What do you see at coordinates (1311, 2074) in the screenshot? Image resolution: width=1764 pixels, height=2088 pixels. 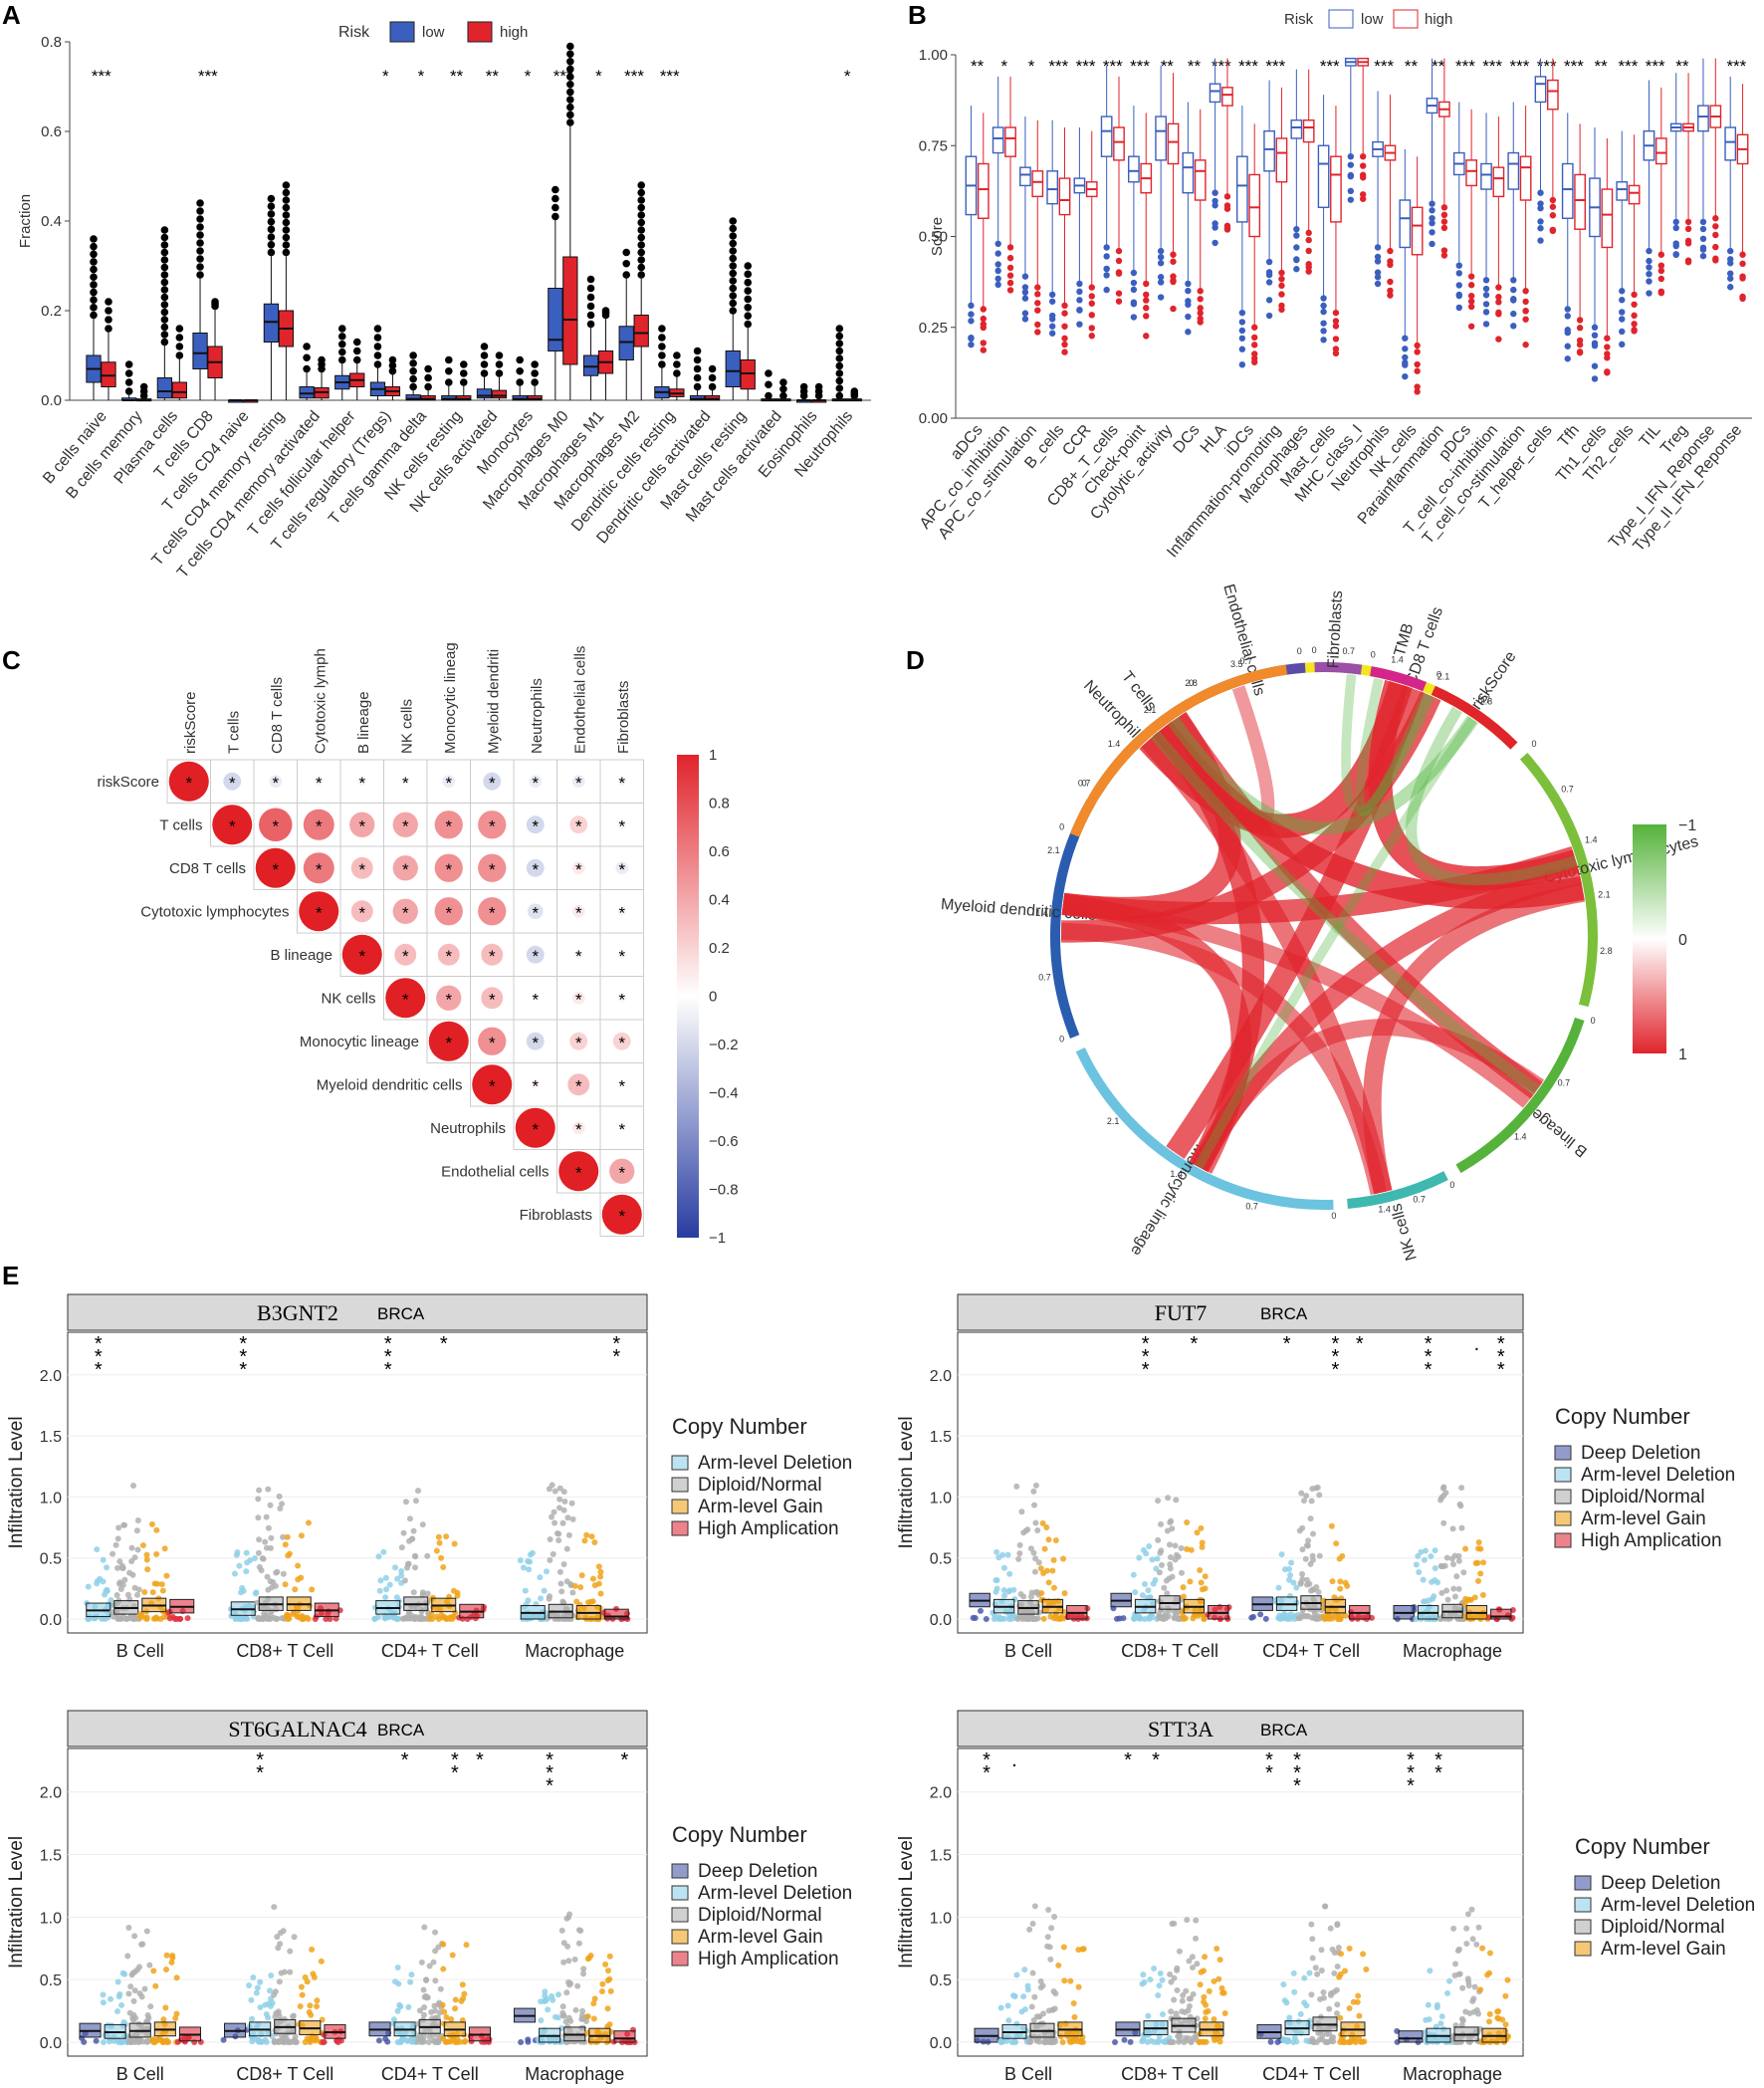 I see `x-tick-label: CD4+ T Cell` at bounding box center [1311, 2074].